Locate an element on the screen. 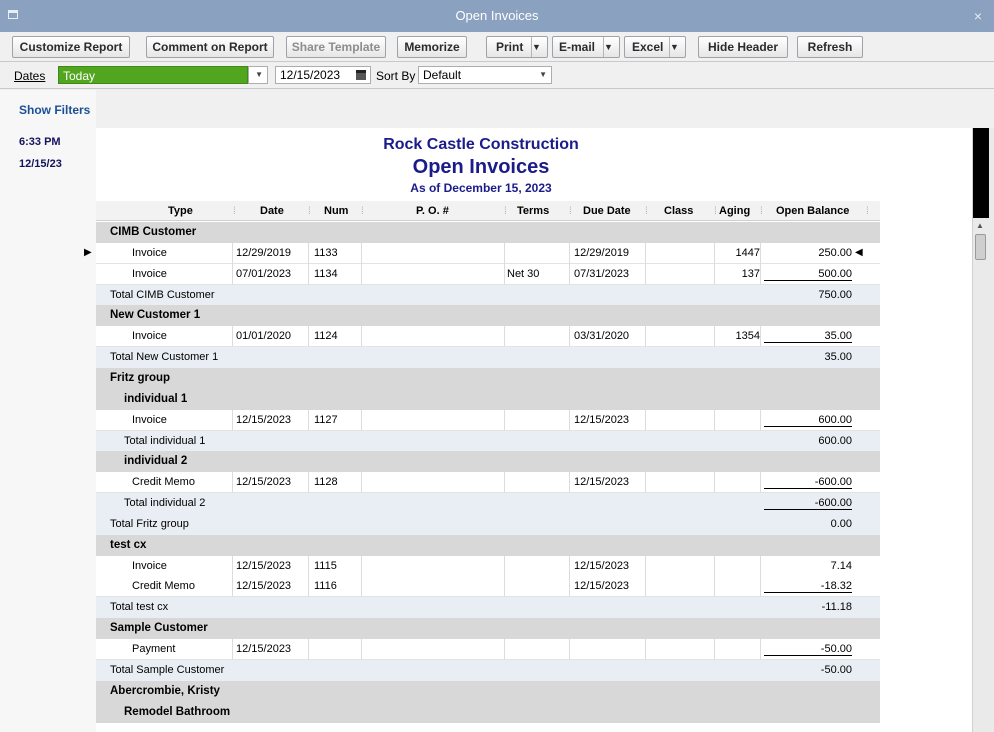  hide-header-button: Hide Header is located at coordinates (743, 47).